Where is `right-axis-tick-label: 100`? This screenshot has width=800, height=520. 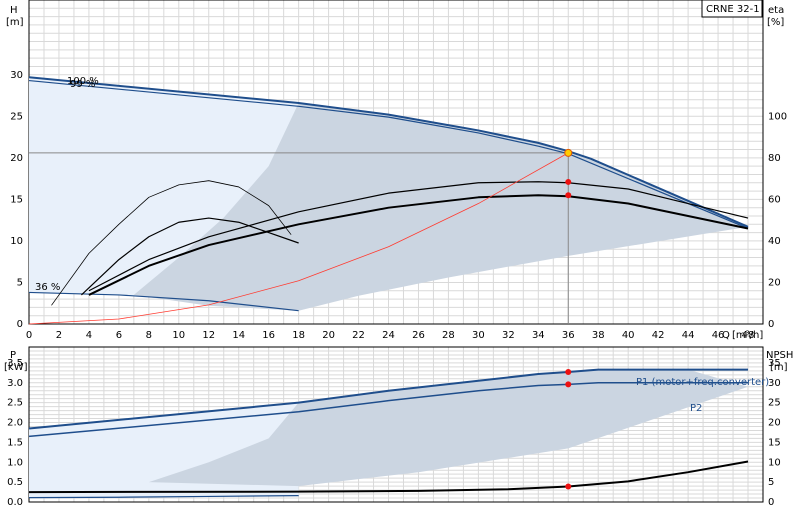 right-axis-tick-label: 100 is located at coordinates (777, 116).